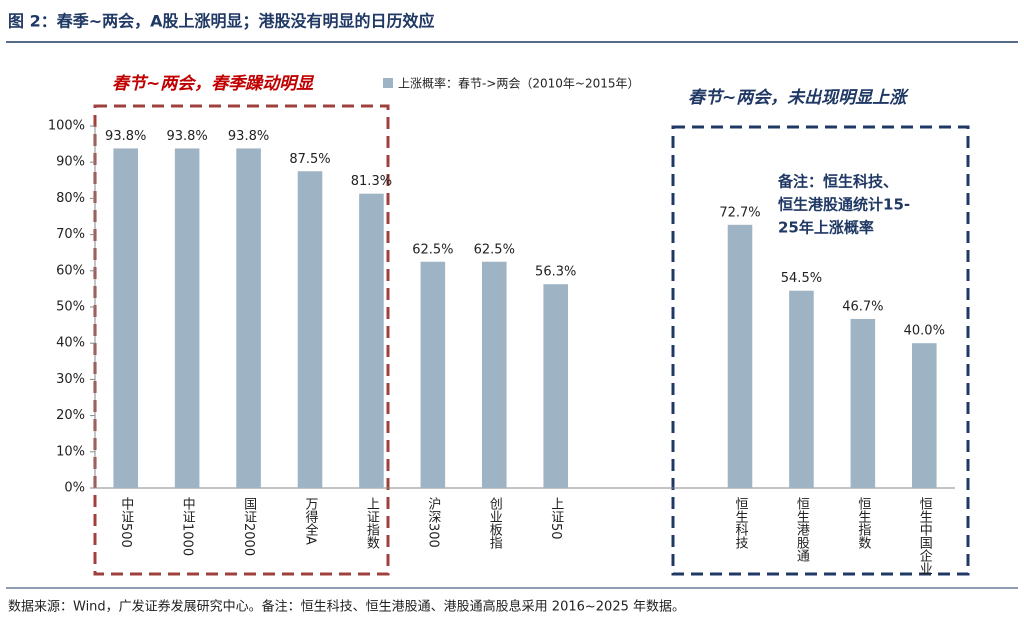 The width and height of the screenshot is (1024, 629). Describe the element at coordinates (741, 523) in the screenshot. I see `x-tick-label: 恒生科技` at that location.